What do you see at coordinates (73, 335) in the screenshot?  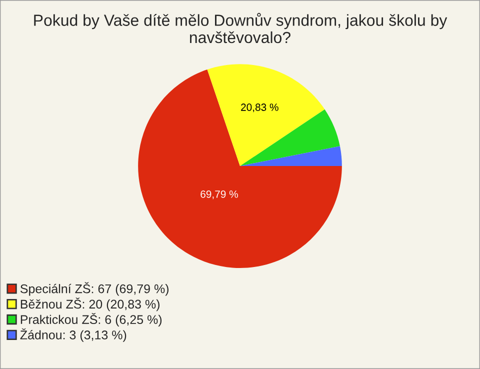 I see `legend-label: Žádnou: 3 (3,13 %)` at bounding box center [73, 335].